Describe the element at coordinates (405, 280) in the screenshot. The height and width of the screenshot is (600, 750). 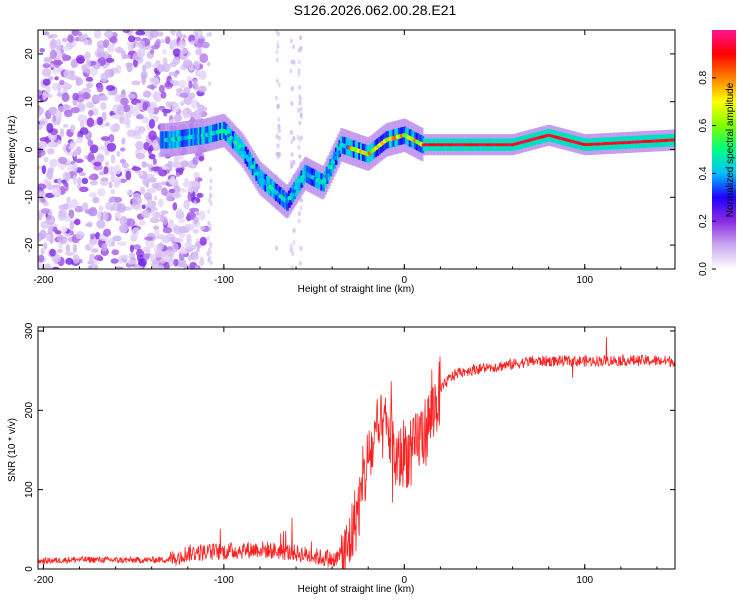
I see `spectrogram-x-tick-label: 0` at that location.